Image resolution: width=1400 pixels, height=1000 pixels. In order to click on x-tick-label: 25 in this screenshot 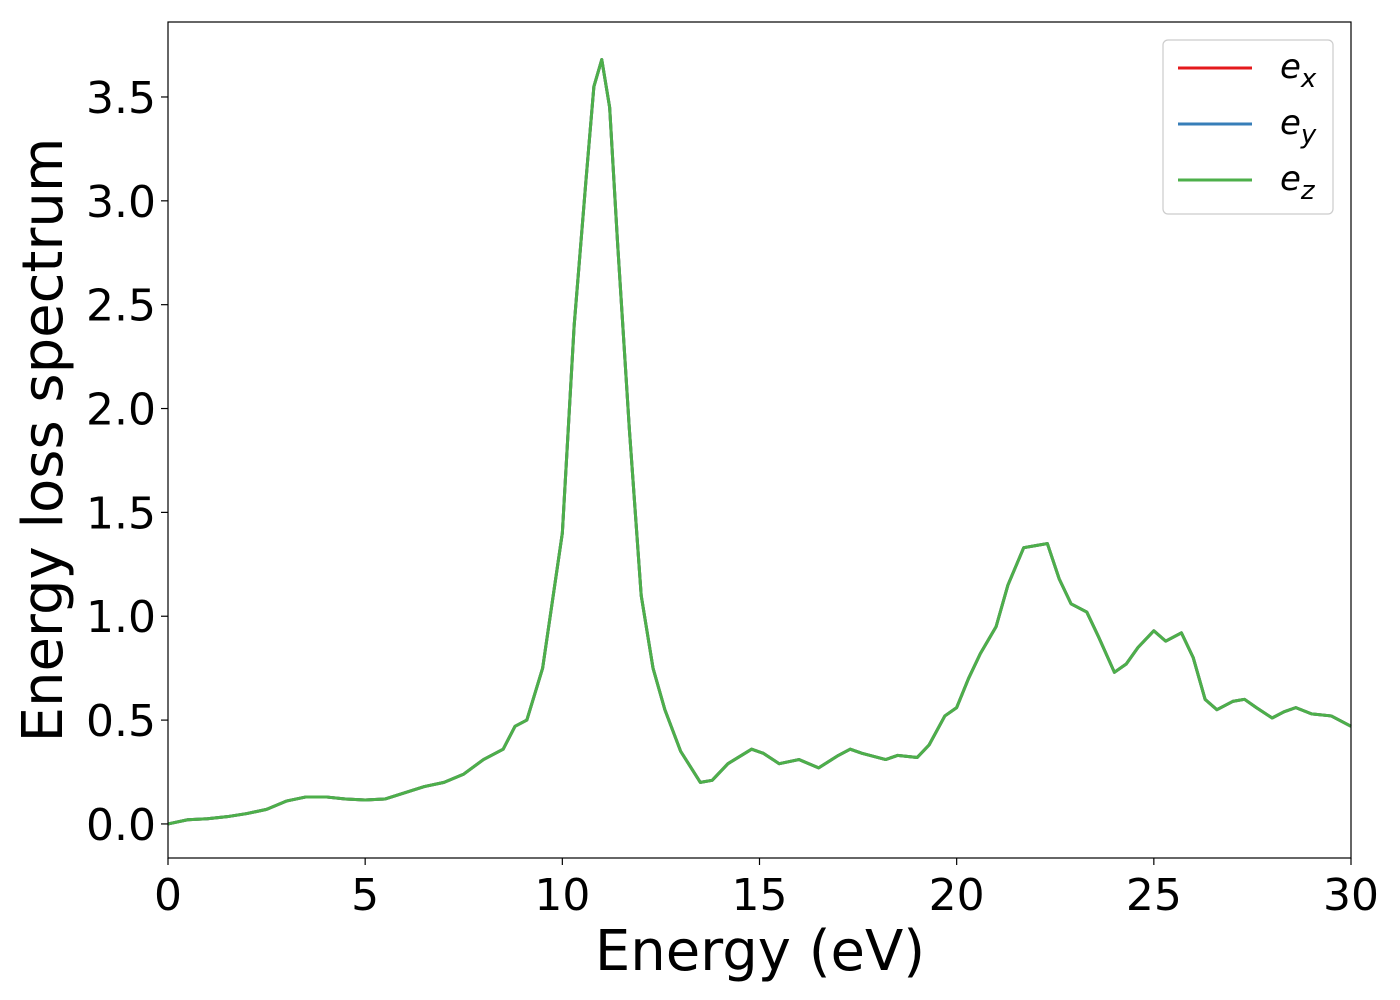, I will do `click(1154, 895)`.